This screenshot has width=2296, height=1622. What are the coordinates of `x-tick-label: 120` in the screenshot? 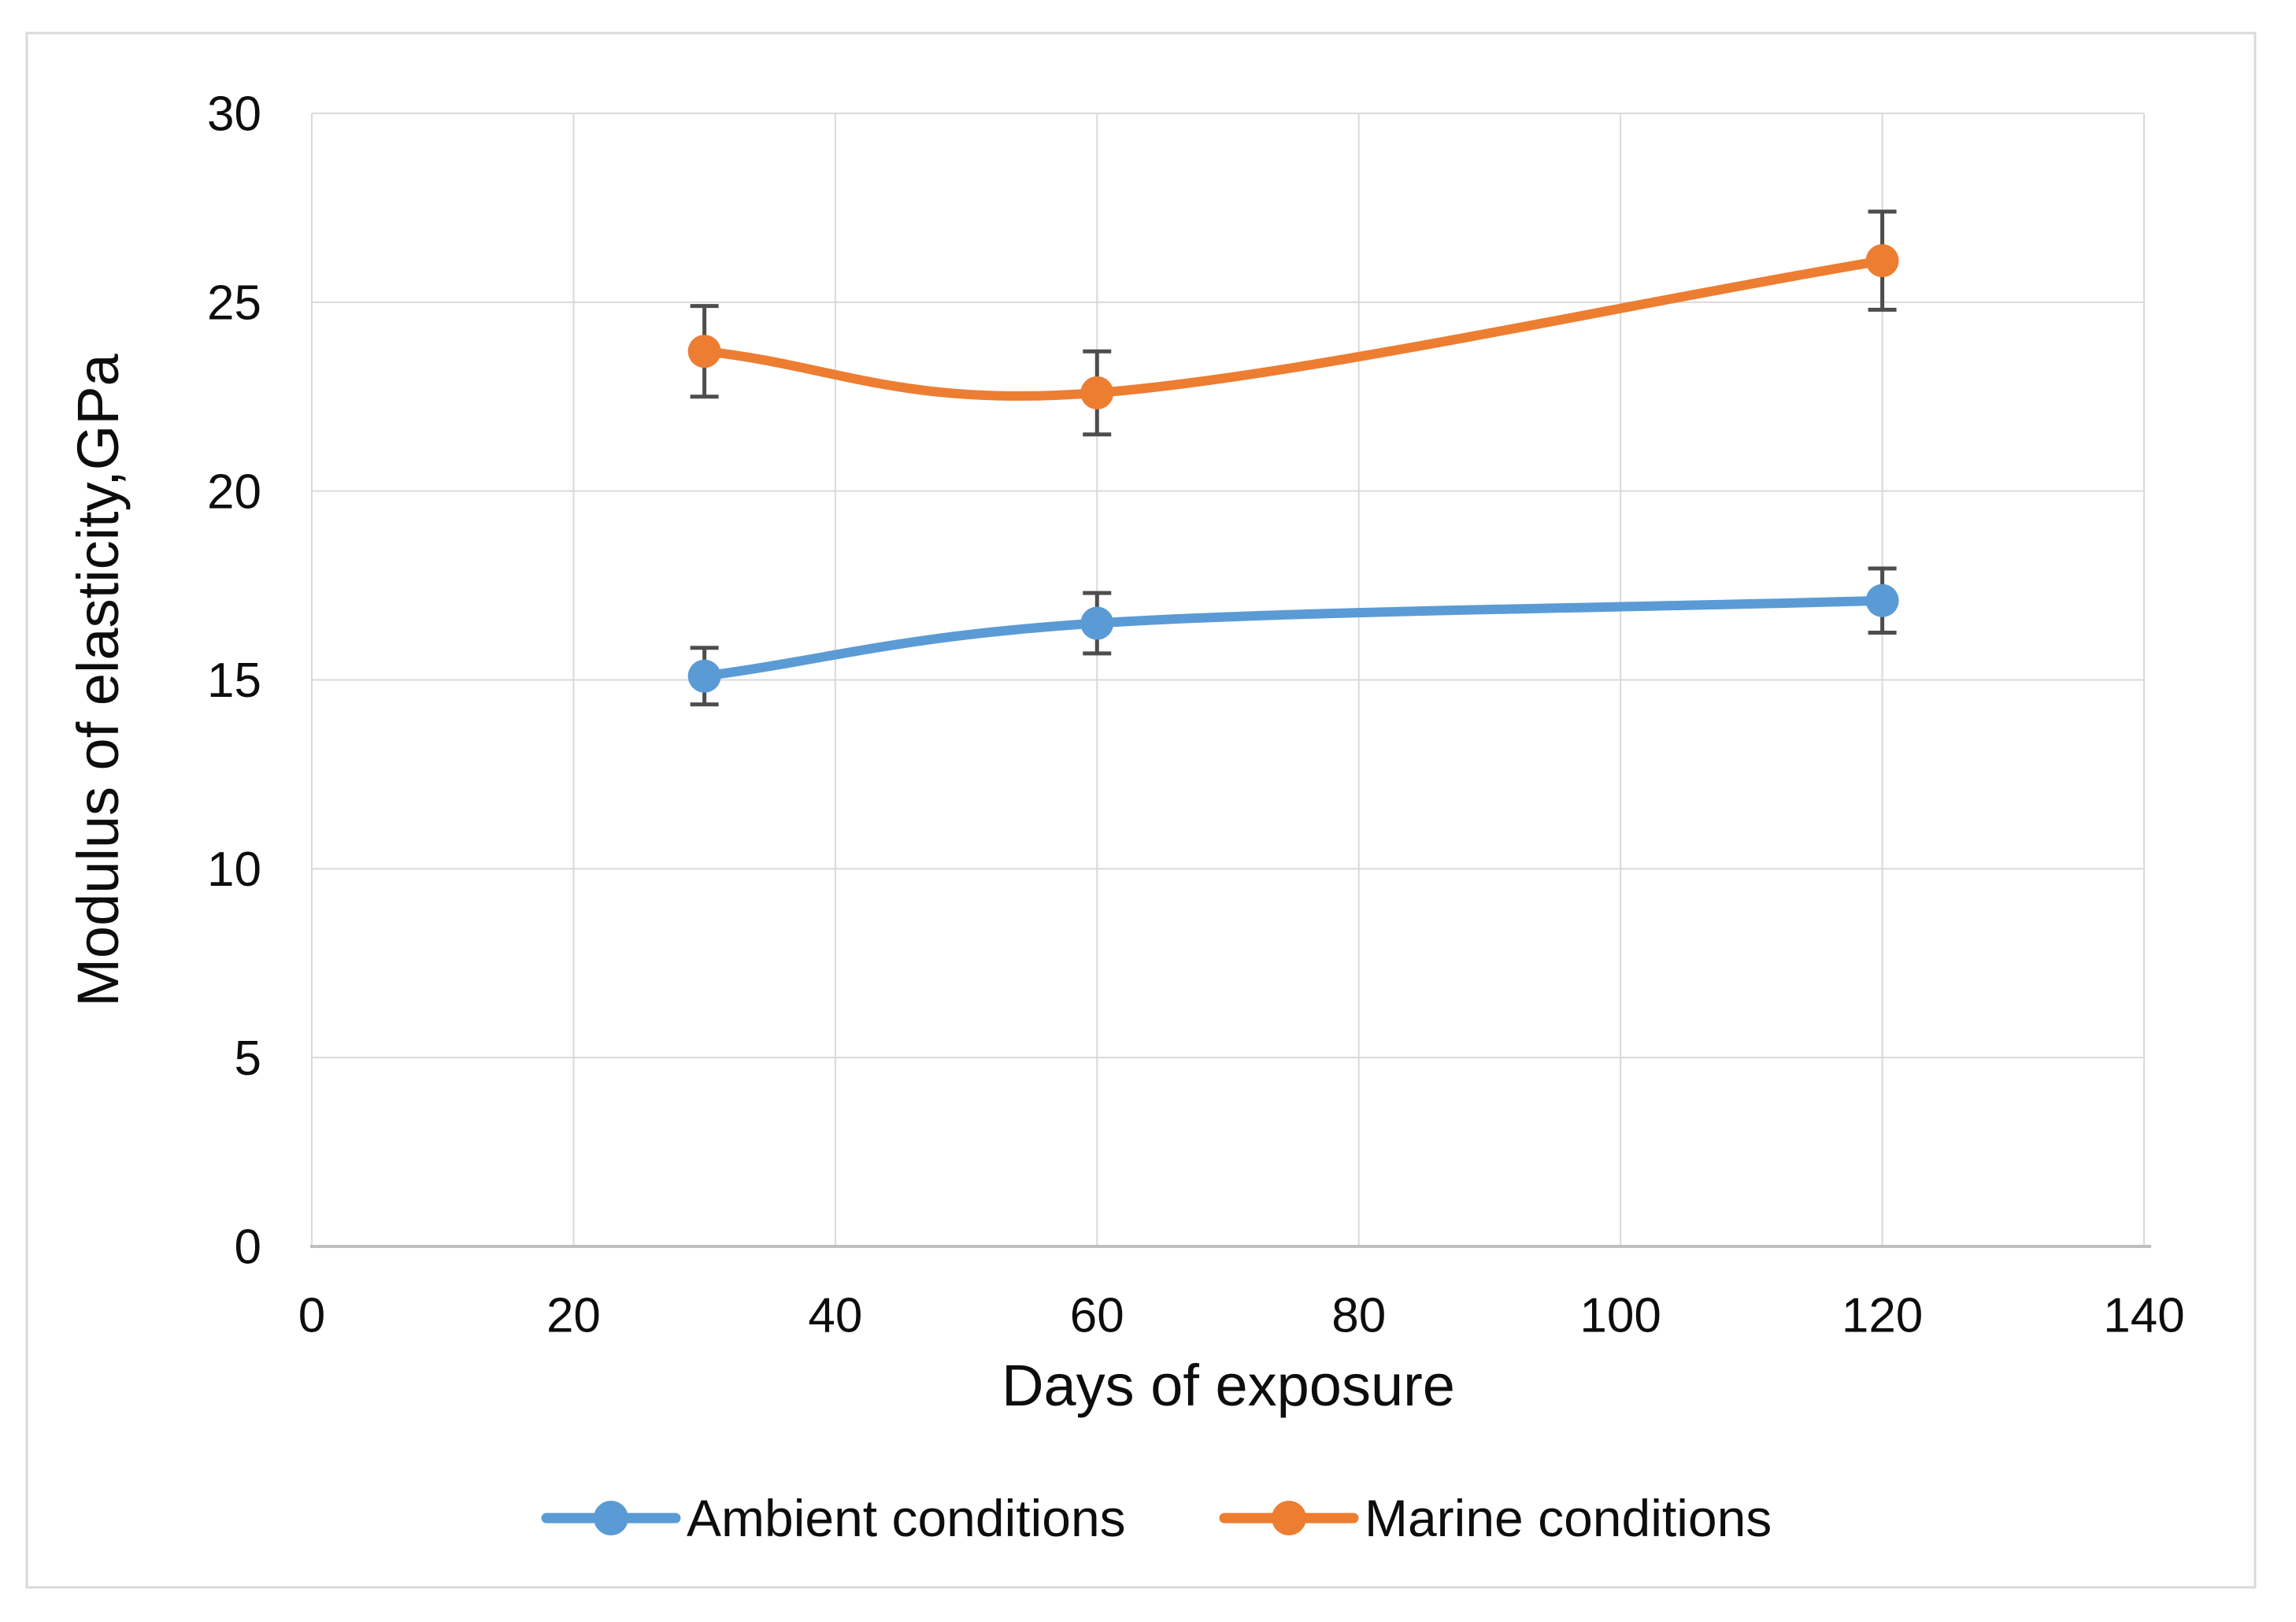 It's located at (1882, 1316).